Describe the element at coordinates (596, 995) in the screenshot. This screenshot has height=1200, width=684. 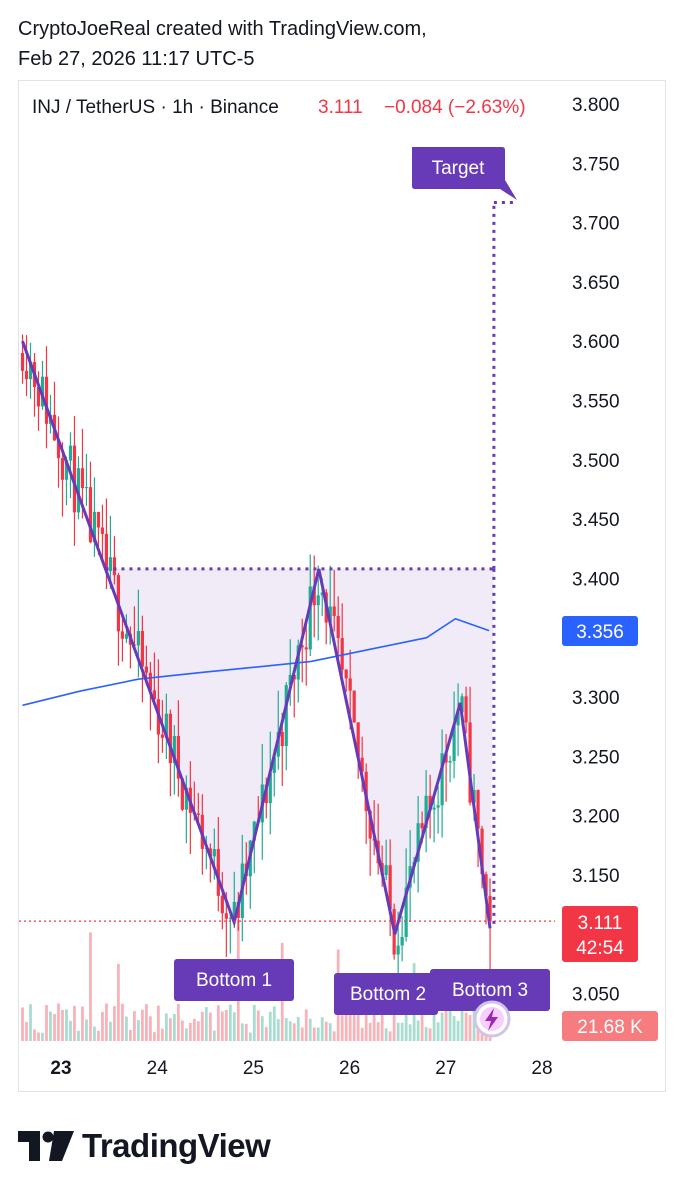
I see `price-tick-label: 3.050` at that location.